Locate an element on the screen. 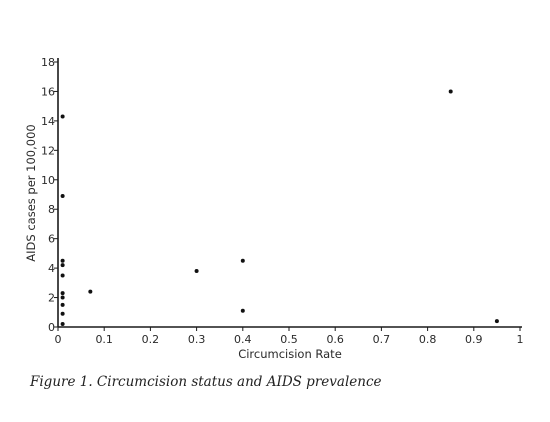  x-tick-label: 0.9 is located at coordinates (474, 339).